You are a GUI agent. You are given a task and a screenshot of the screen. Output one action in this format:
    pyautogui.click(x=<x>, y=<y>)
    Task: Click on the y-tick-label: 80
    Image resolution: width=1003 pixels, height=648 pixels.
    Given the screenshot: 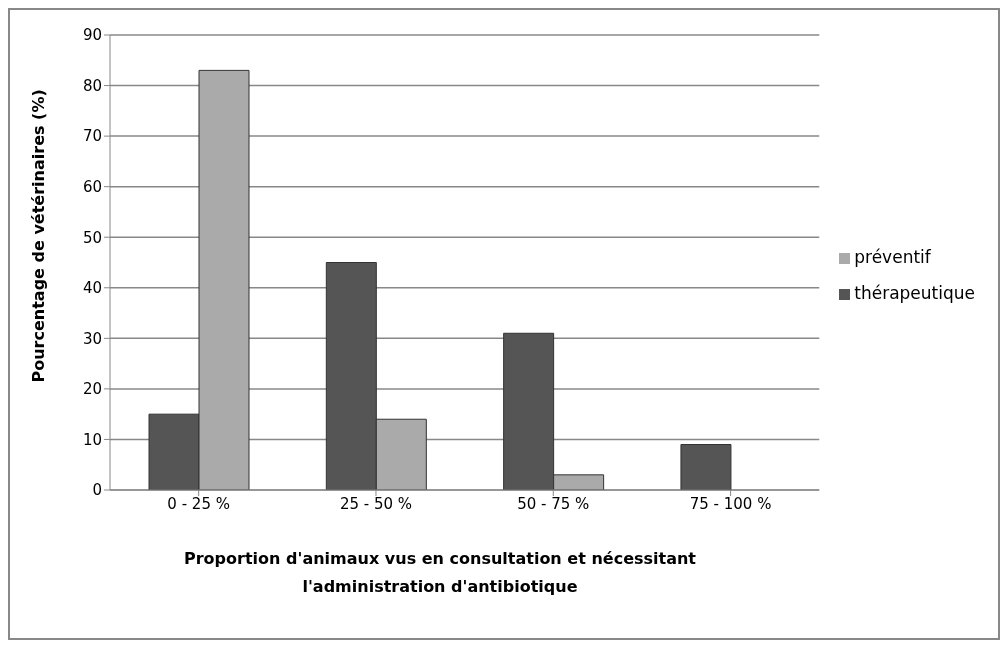 What is the action you would take?
    pyautogui.click(x=92, y=85)
    